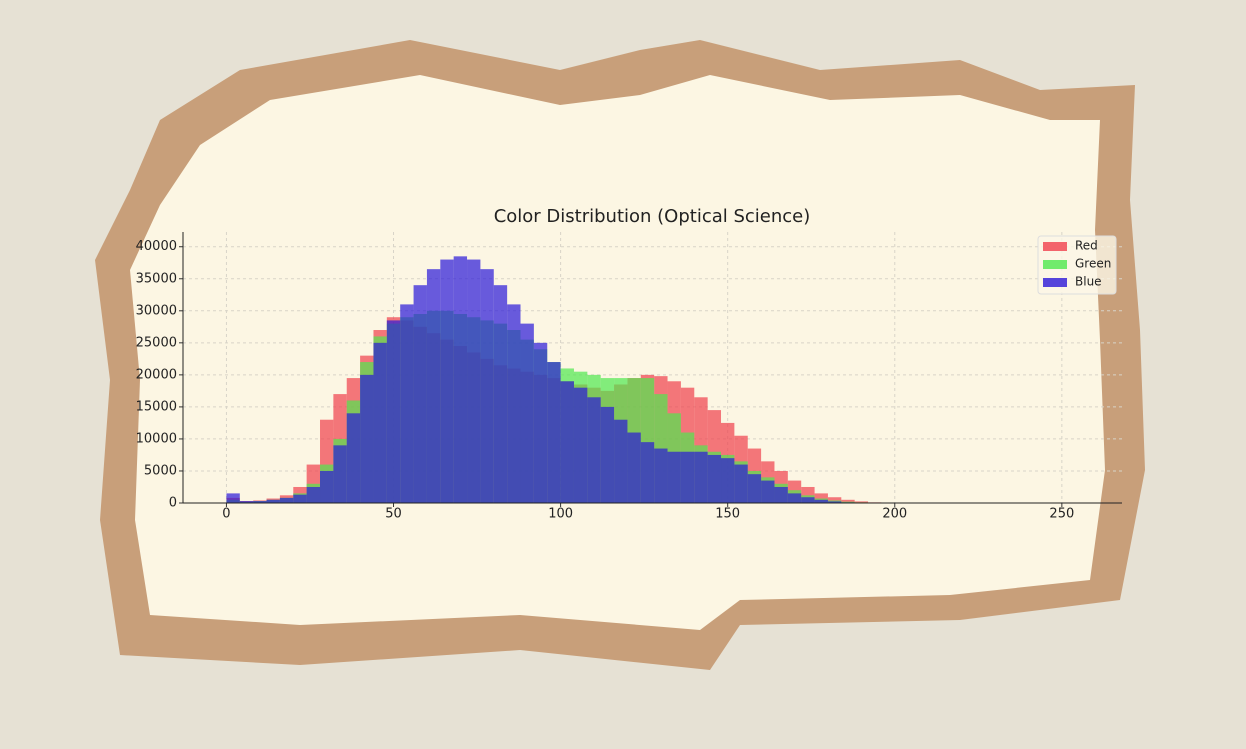 This screenshot has height=749, width=1246. I want to click on legend-label: Blue, so click(1088, 282).